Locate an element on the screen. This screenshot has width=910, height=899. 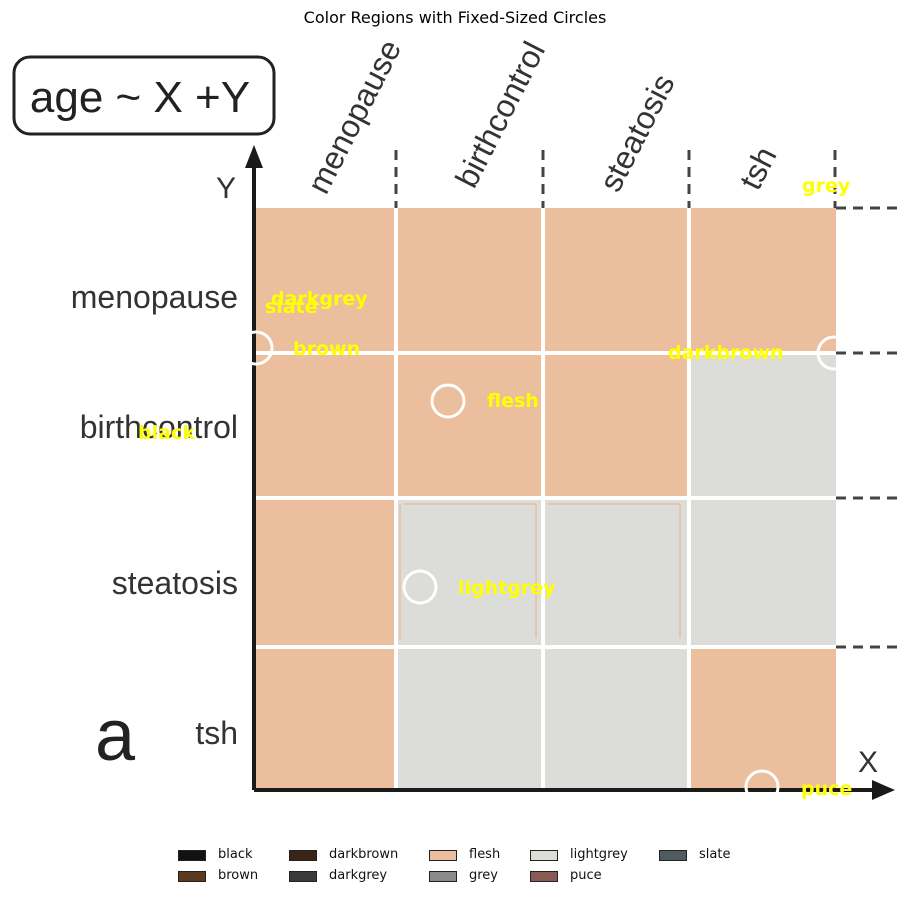
legend-item-darkgrey: darkgrey is located at coordinates (338, 876).